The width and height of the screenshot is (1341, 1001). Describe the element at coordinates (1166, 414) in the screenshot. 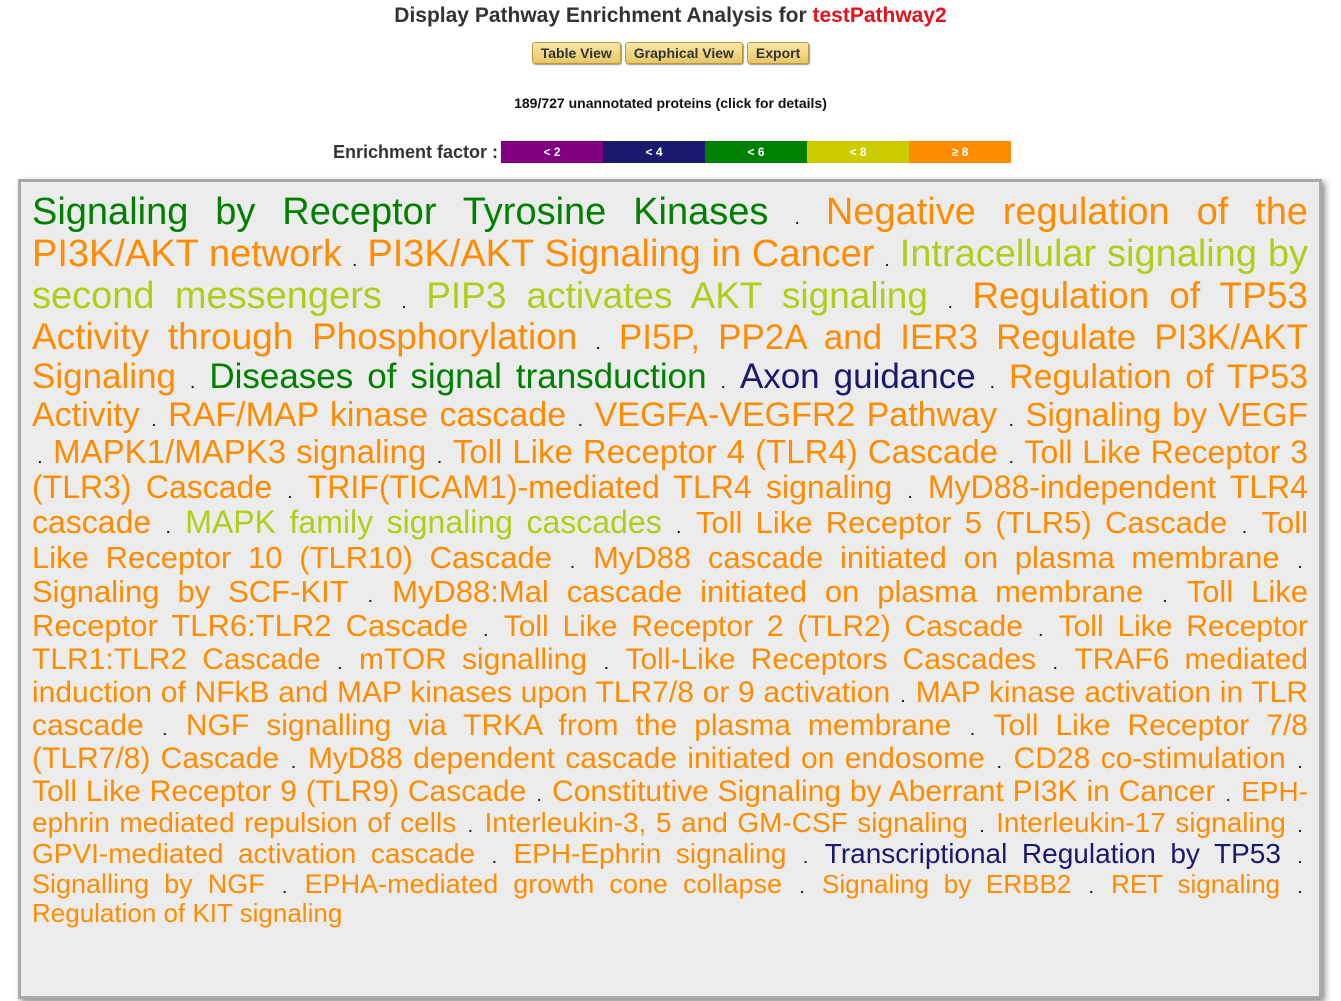

I see `pathway-term: Signaling by VEGF` at that location.